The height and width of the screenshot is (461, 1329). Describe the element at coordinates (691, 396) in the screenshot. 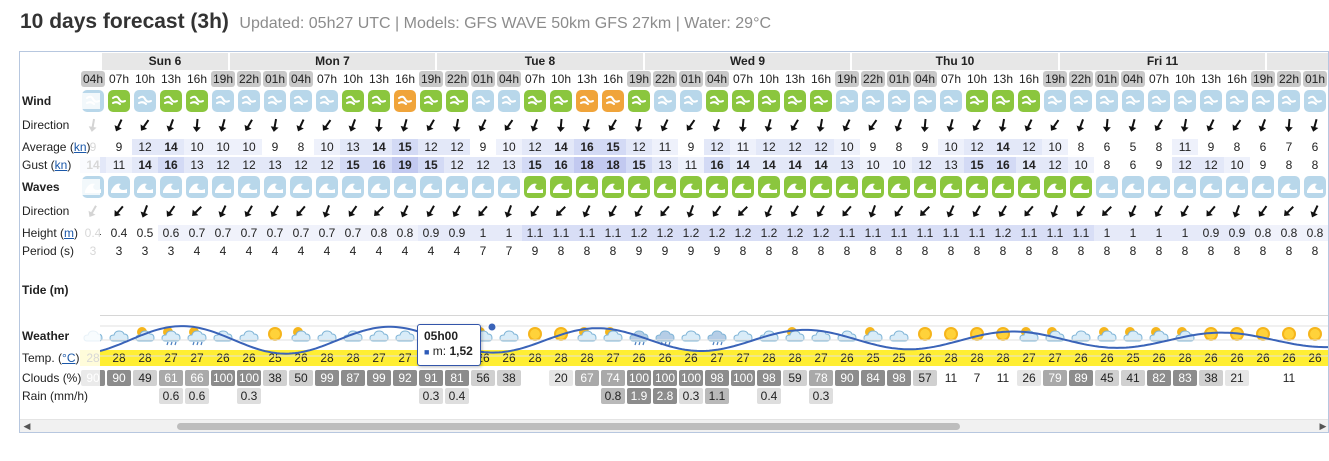

I see `rain-value: 0.3` at that location.